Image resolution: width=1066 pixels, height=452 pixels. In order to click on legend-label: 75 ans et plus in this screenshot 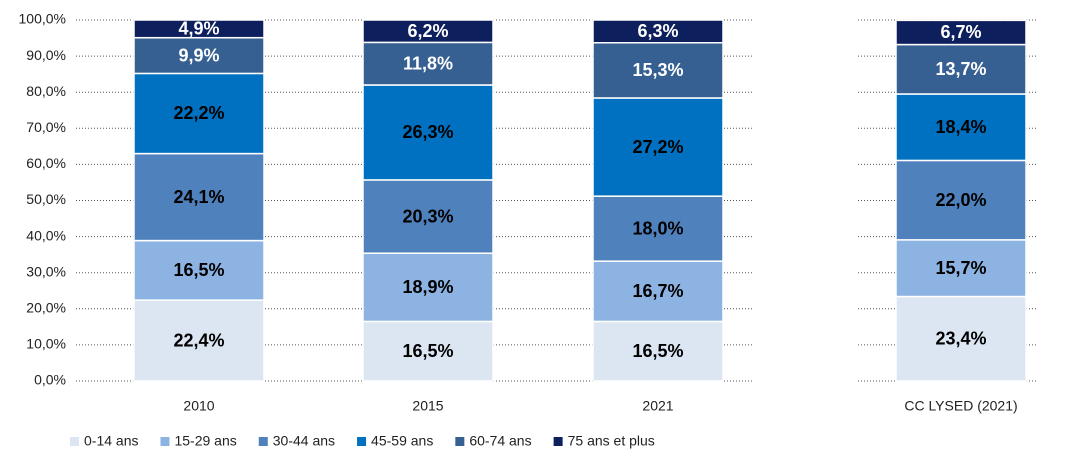, I will do `click(611, 441)`.